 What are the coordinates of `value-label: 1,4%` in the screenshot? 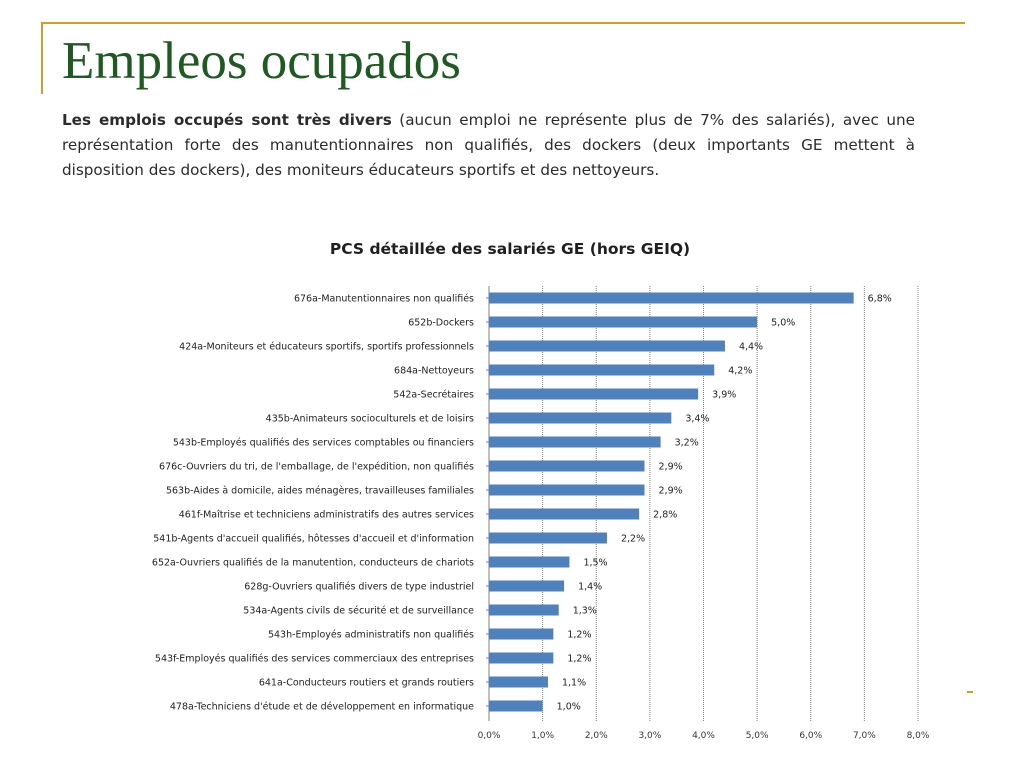 It's located at (590, 587).